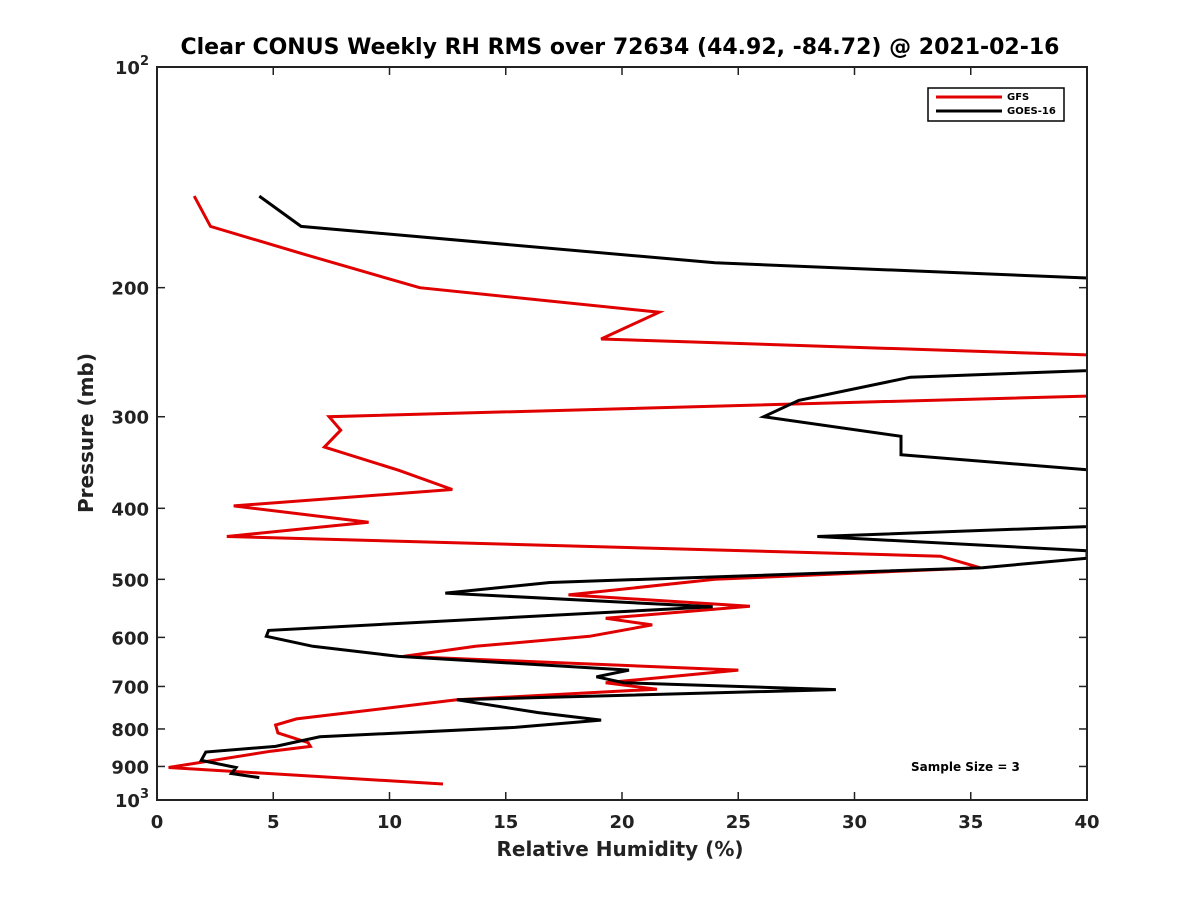 The height and width of the screenshot is (900, 1200). Describe the element at coordinates (130, 418) in the screenshot. I see `y-tick-label: 300` at that location.